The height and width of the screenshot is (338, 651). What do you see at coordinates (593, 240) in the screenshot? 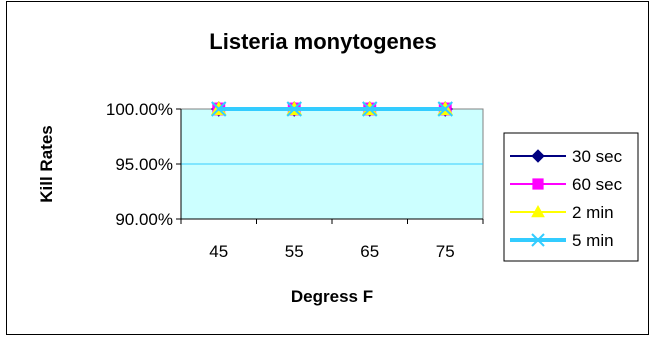
I see `legend-label: 5 min` at bounding box center [593, 240].